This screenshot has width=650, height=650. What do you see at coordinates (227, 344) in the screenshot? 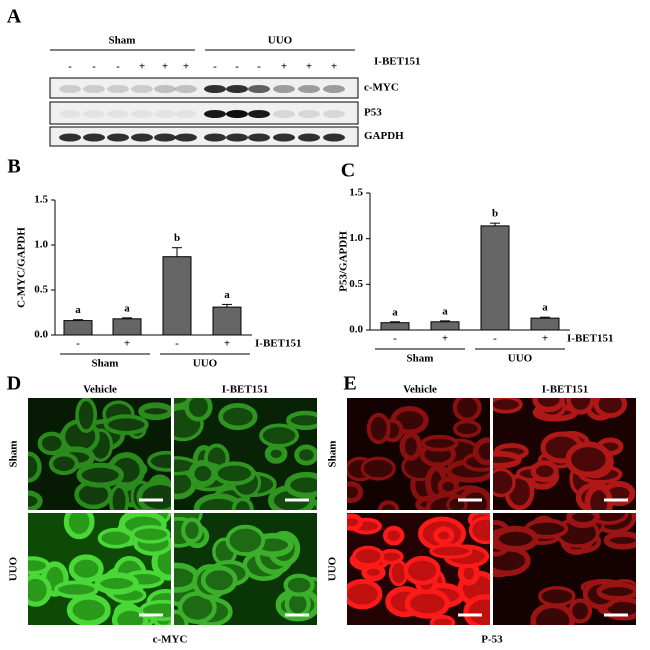
I see `x-tick-label: +` at bounding box center [227, 344].